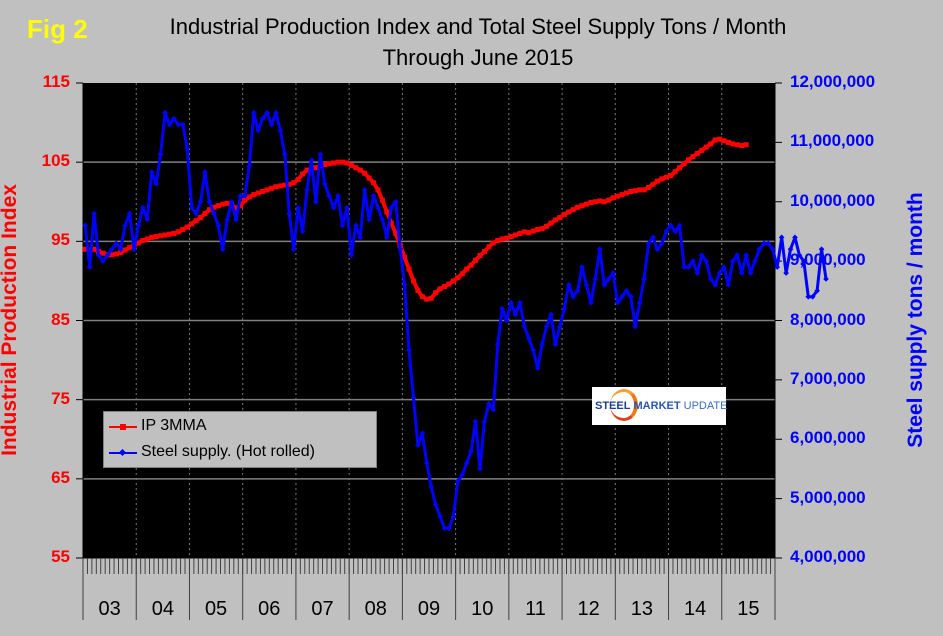  What do you see at coordinates (240, 439) in the screenshot?
I see `legend: IP 3MMA Steel supply. (Hot rolled)` at bounding box center [240, 439].